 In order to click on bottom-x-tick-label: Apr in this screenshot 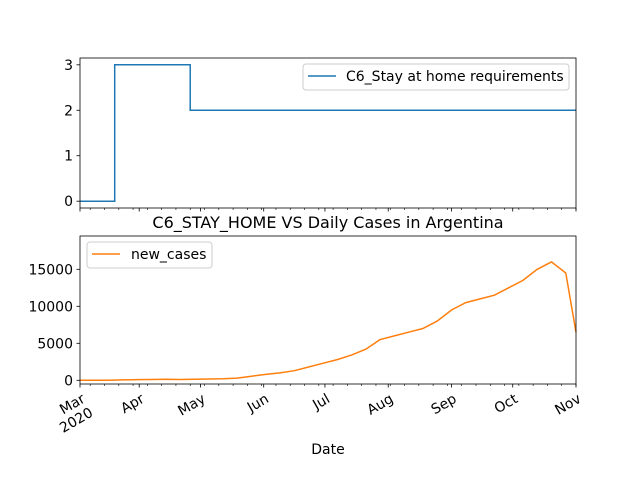, I will do `click(132, 404)`.